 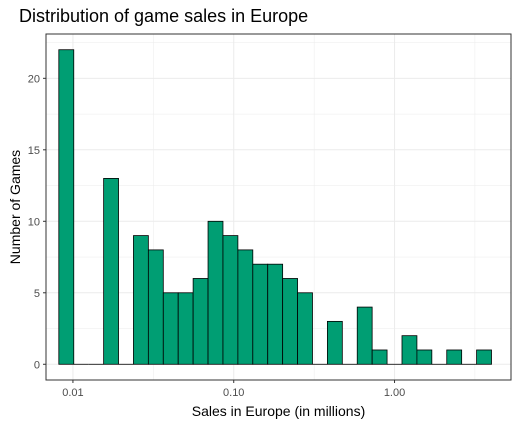 I want to click on x-tick-label: 1.00, so click(x=394, y=393).